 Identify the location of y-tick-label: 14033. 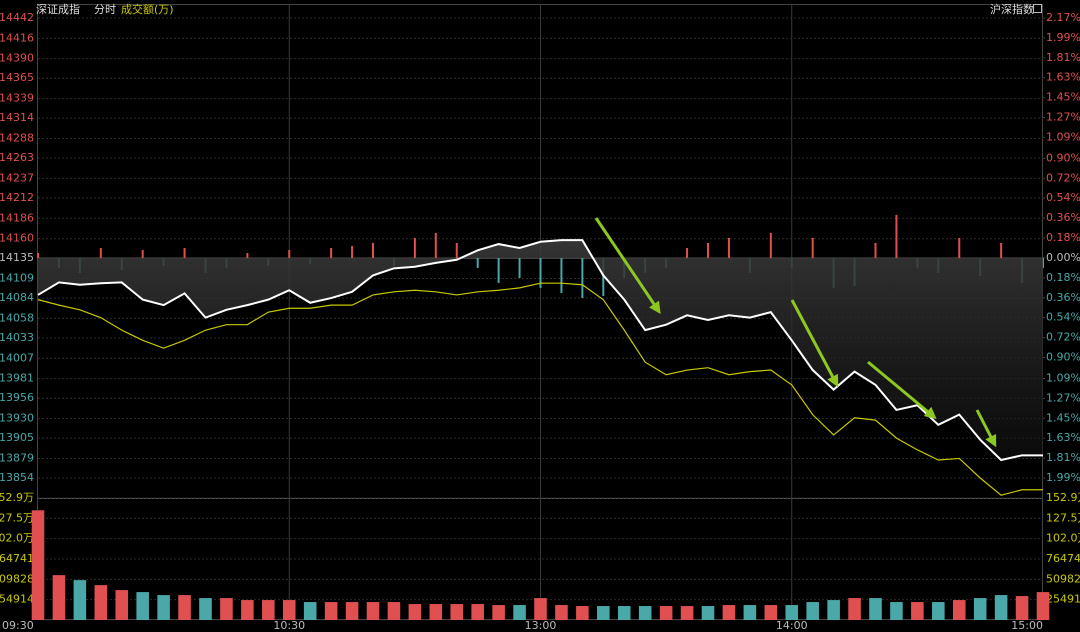
(17, 337).